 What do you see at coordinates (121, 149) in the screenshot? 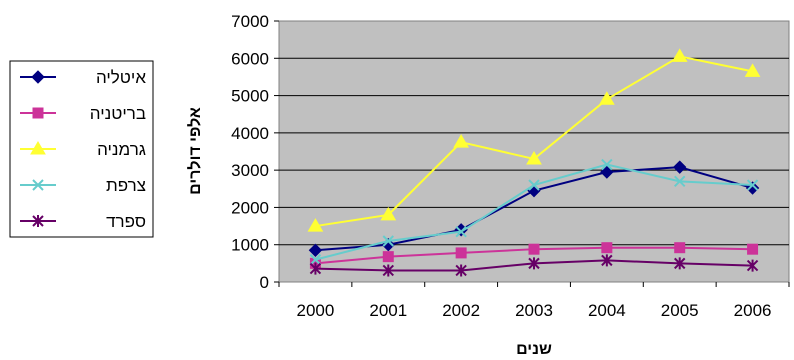
I see `legend-label: גרמניה` at bounding box center [121, 149].